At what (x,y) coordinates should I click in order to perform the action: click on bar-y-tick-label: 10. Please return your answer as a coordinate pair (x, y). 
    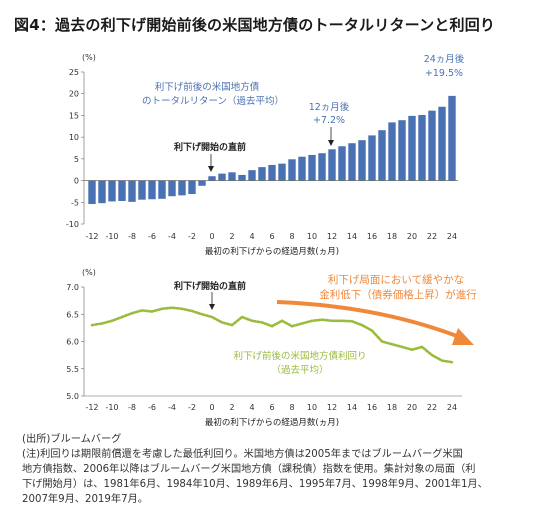
    Looking at the image, I should click on (74, 137).